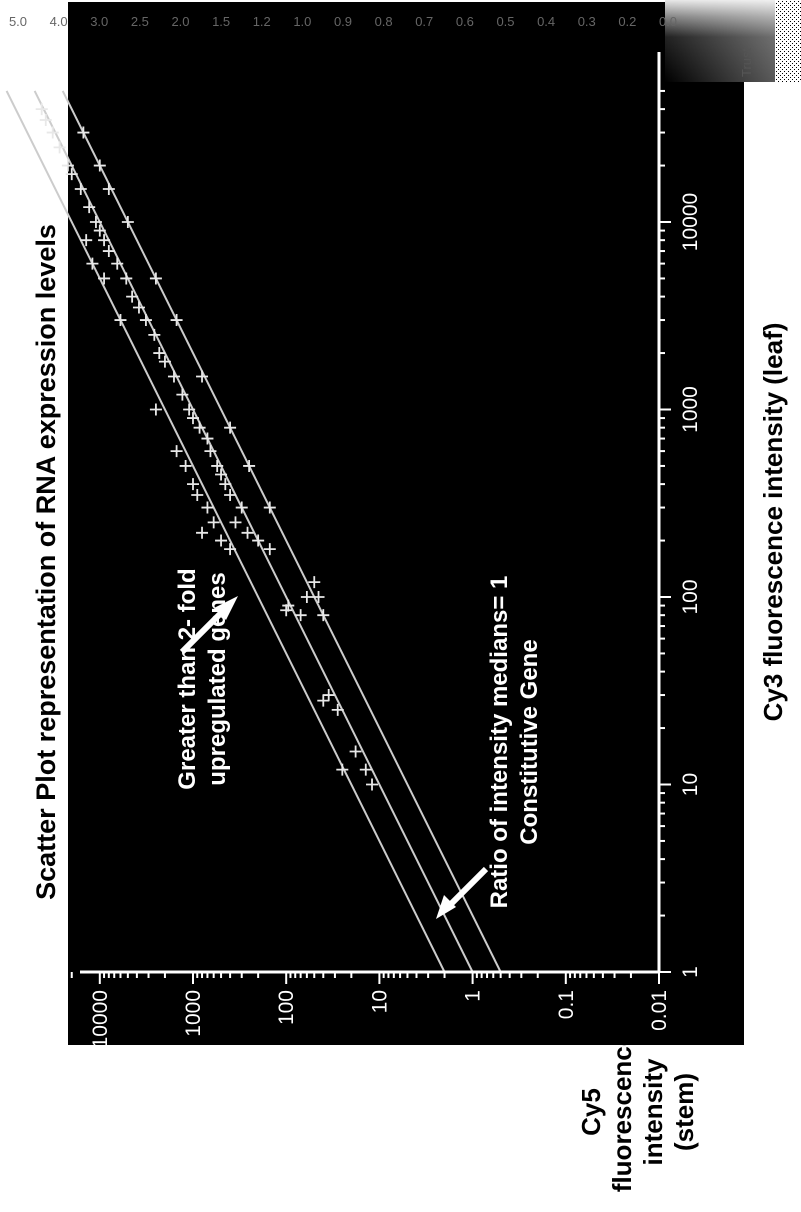 This screenshot has width=801, height=1212. What do you see at coordinates (180, 21) in the screenshot?
I see `colorbar-tick-label: 2.0` at bounding box center [180, 21].